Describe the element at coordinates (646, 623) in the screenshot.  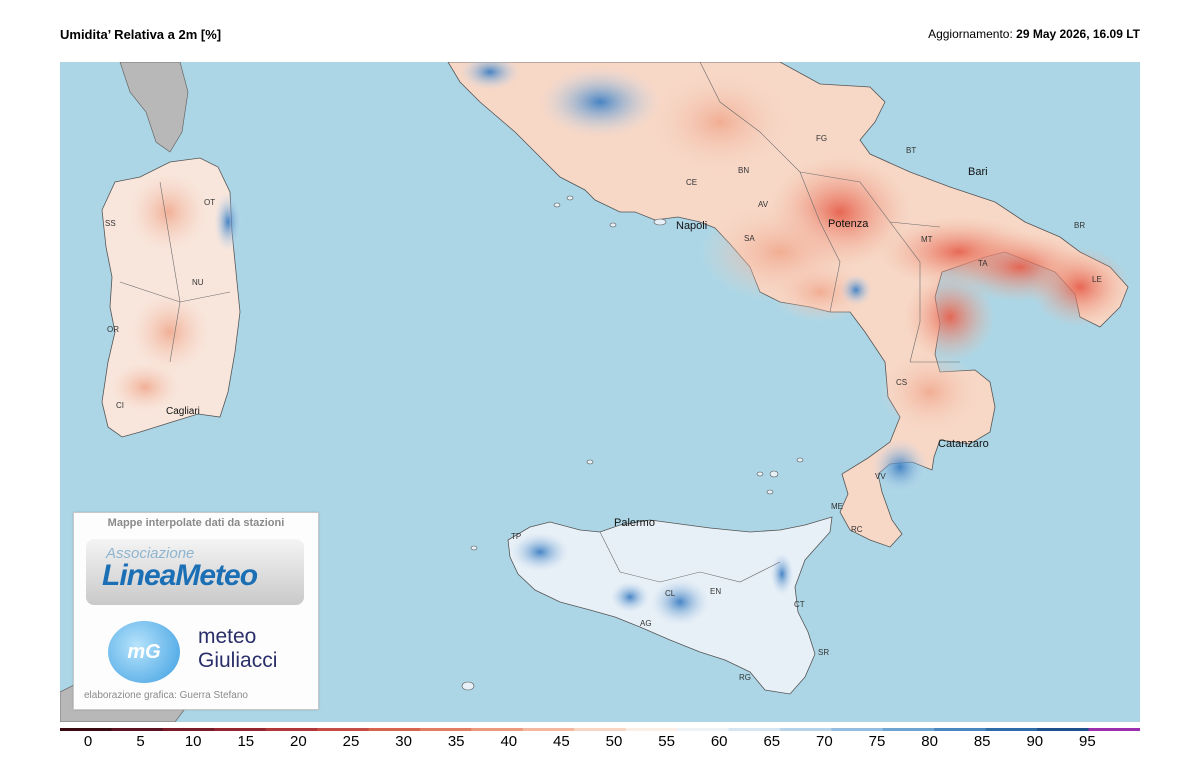
I see `prov-label-ag: AG` at that location.